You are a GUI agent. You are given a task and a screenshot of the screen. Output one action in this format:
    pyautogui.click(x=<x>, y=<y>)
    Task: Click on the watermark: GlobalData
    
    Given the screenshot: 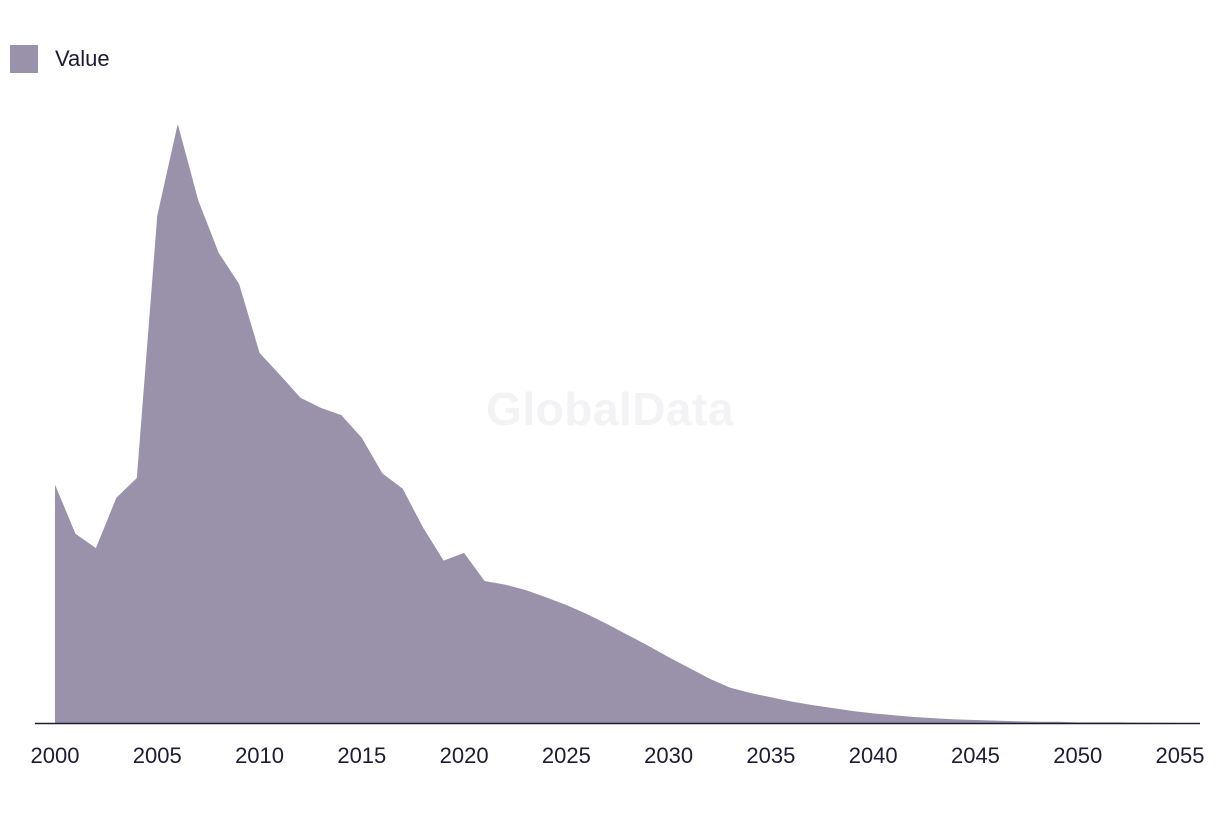 What is the action you would take?
    pyautogui.click(x=610, y=409)
    